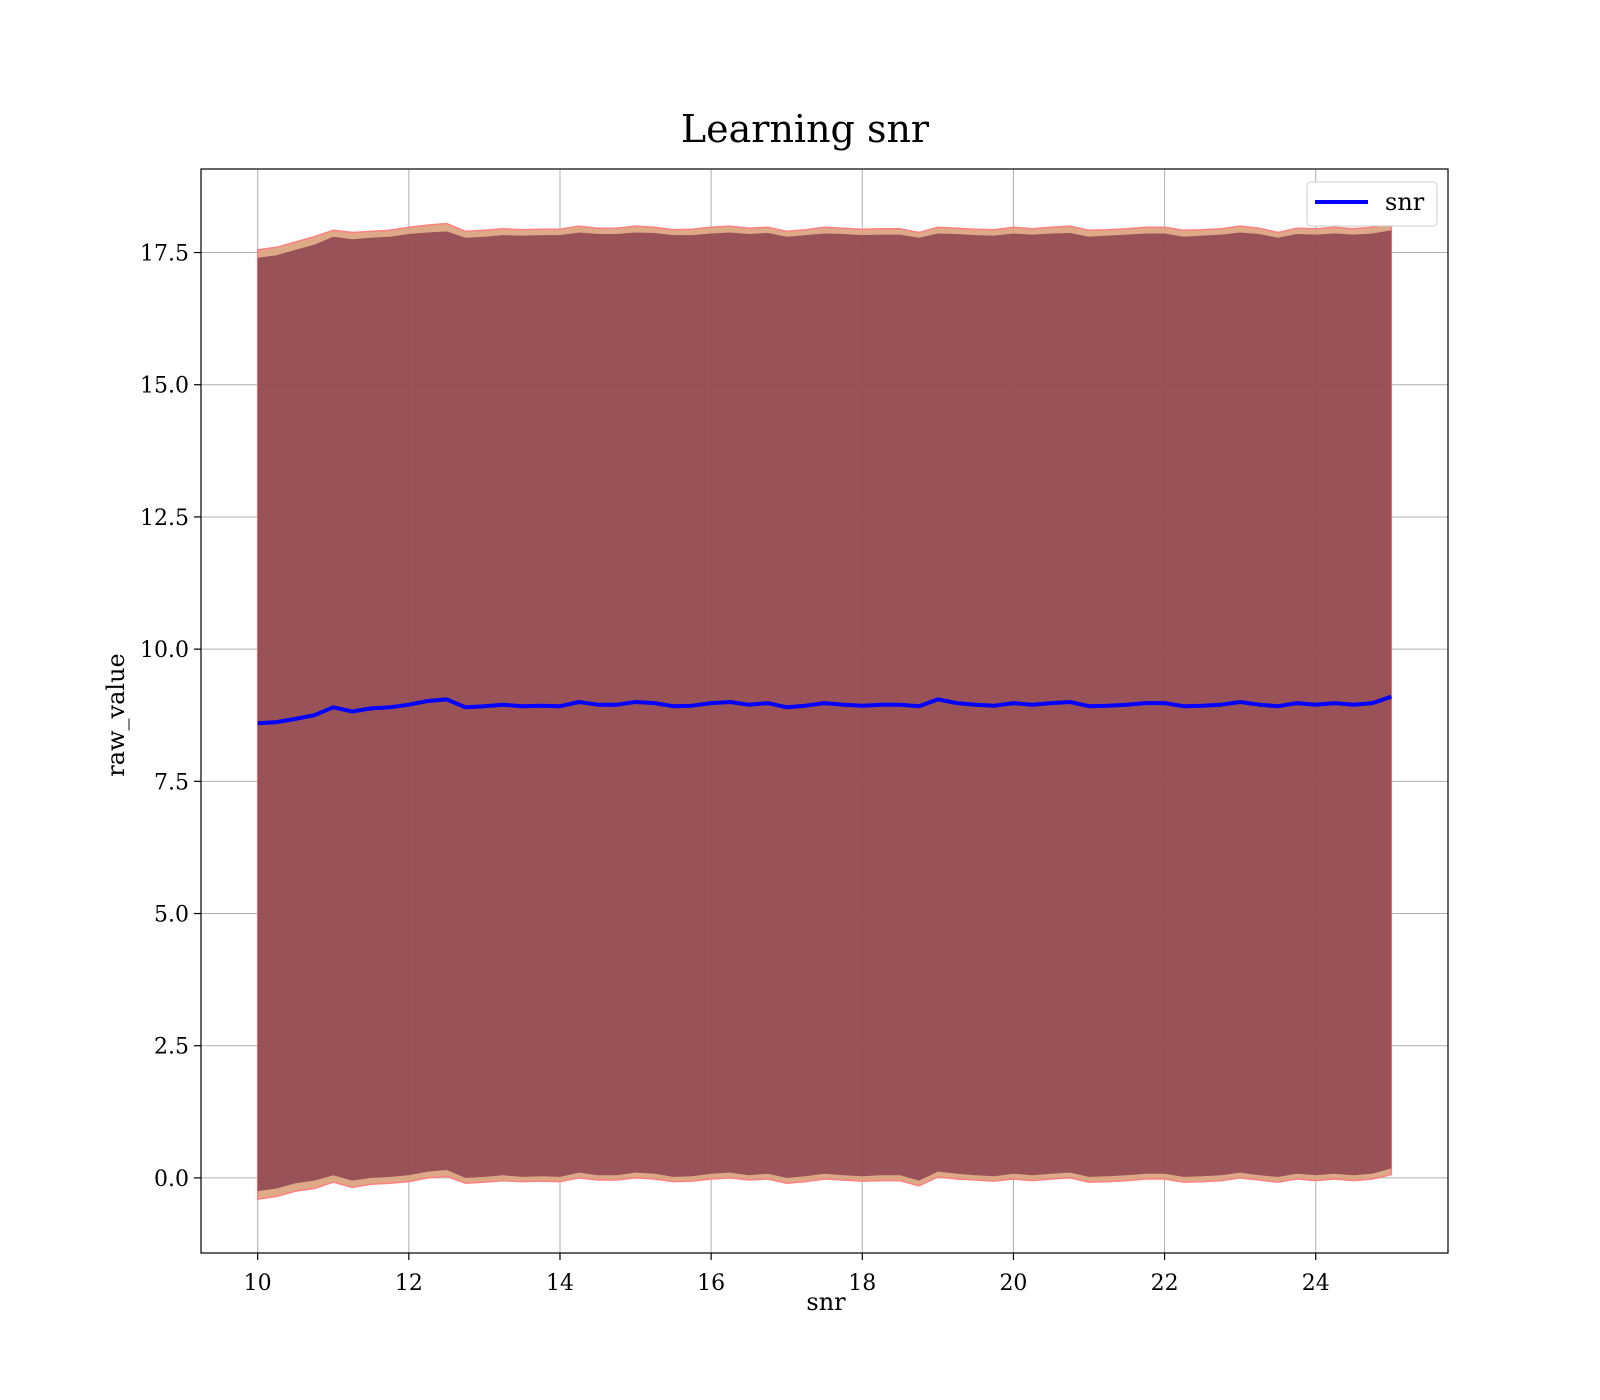 The height and width of the screenshot is (1400, 1600). I want to click on legend: snr, so click(1372, 204).